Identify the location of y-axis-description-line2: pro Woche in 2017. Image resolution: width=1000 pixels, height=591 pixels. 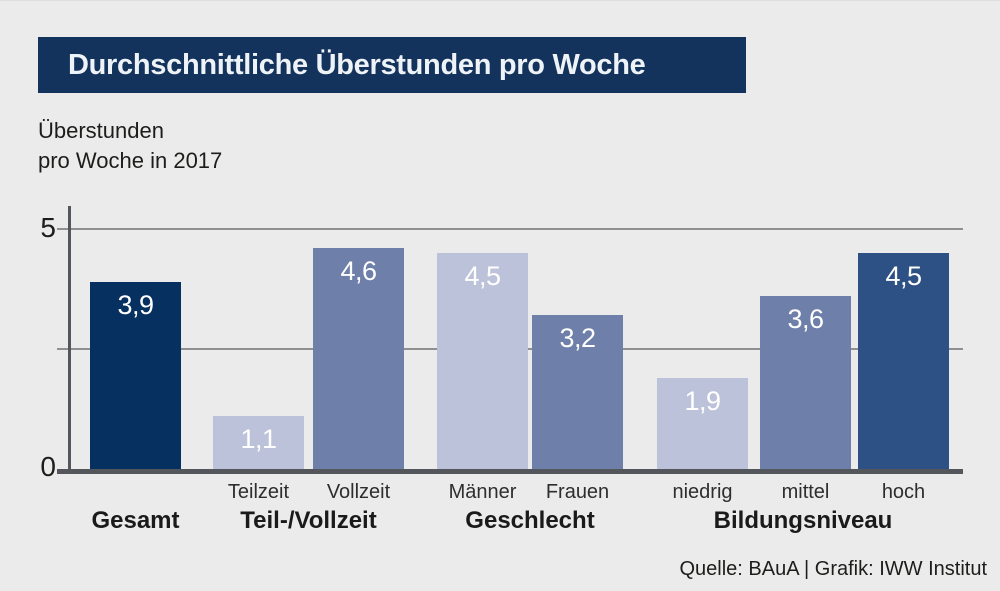
(130, 160).